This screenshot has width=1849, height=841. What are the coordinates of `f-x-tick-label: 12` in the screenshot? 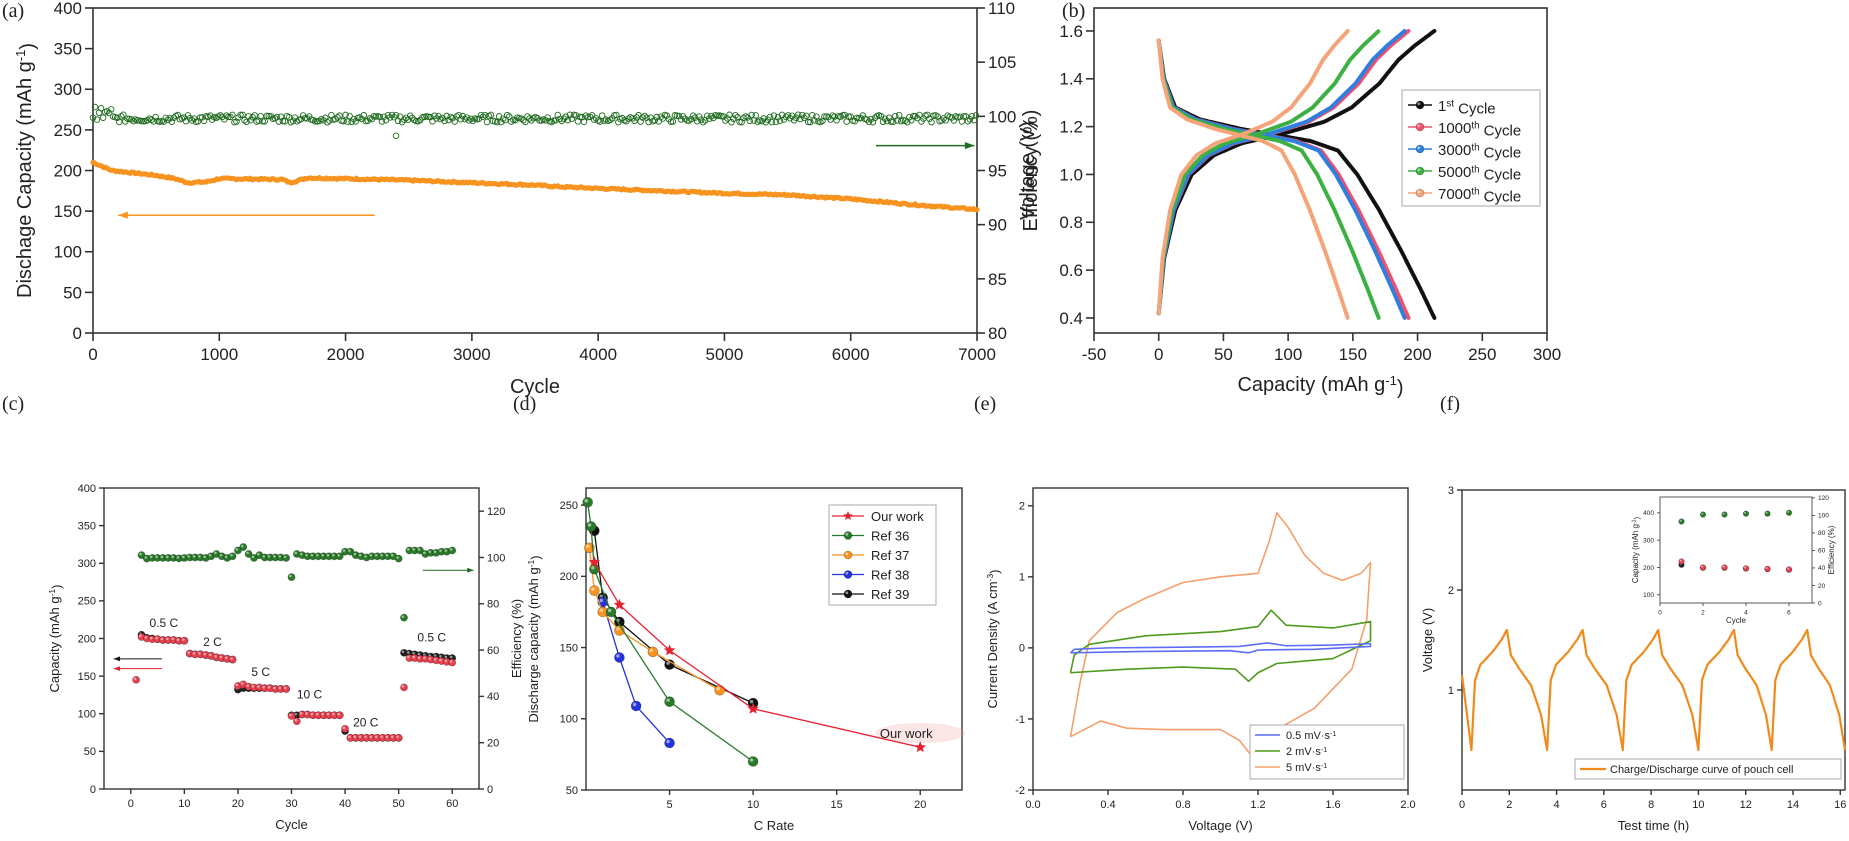 It's located at (1746, 805).